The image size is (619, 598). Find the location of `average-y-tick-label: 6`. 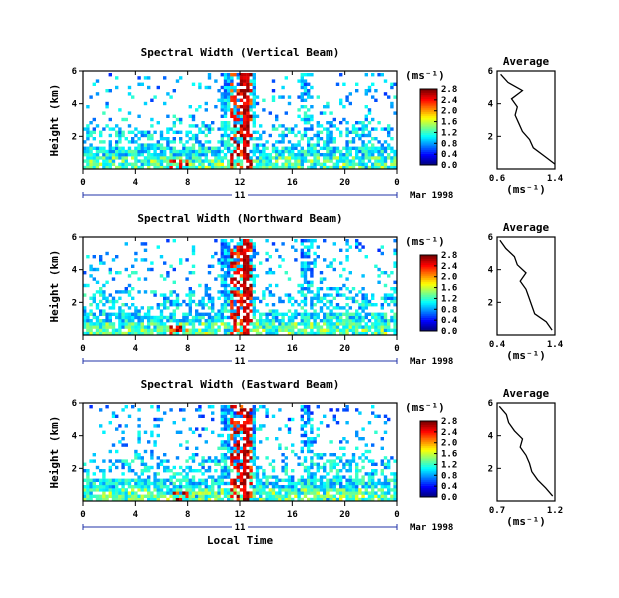

average-y-tick-label: 6 is located at coordinates (490, 72).